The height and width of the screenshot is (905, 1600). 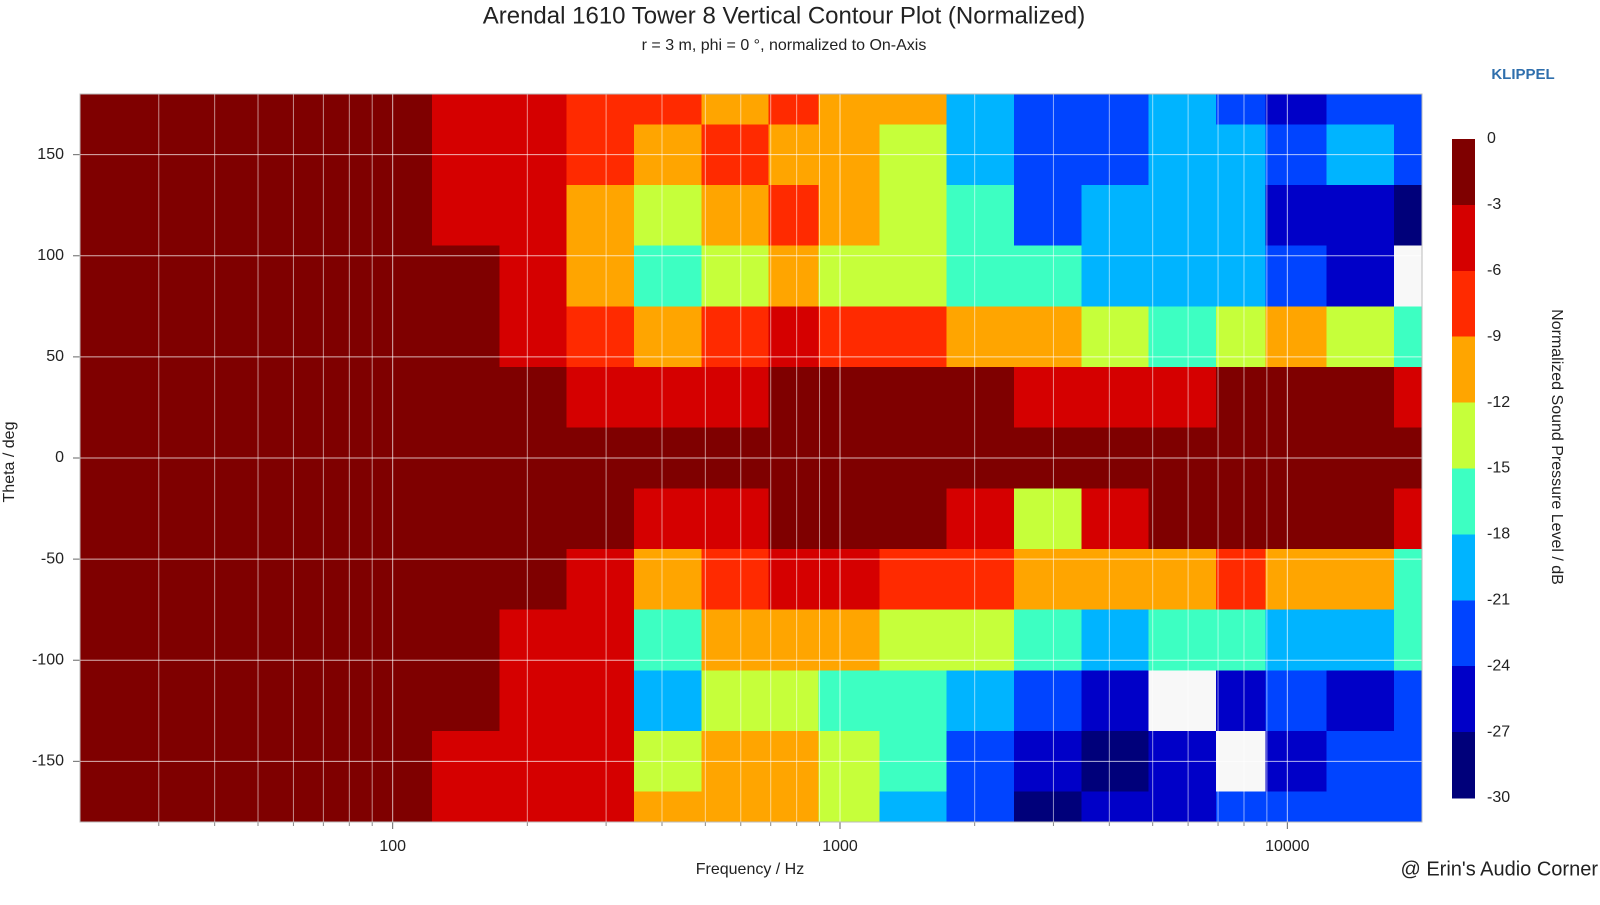 What do you see at coordinates (1491, 138) in the screenshot?
I see `colorbar-tick-label: 0` at bounding box center [1491, 138].